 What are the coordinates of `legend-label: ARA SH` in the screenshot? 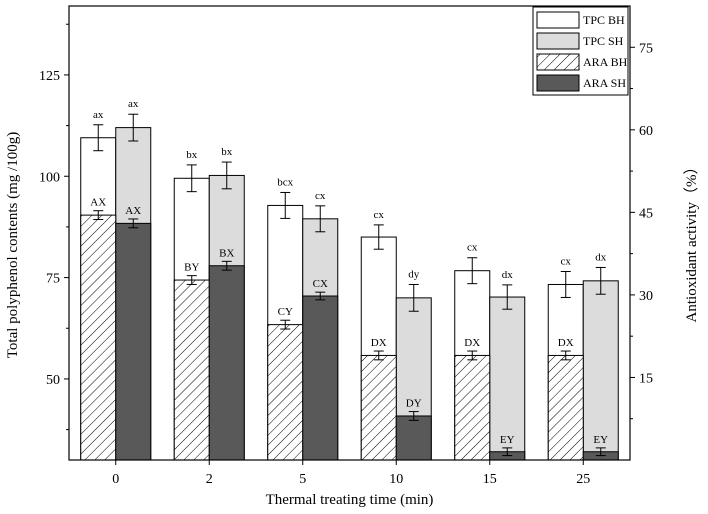 It's located at (604, 83).